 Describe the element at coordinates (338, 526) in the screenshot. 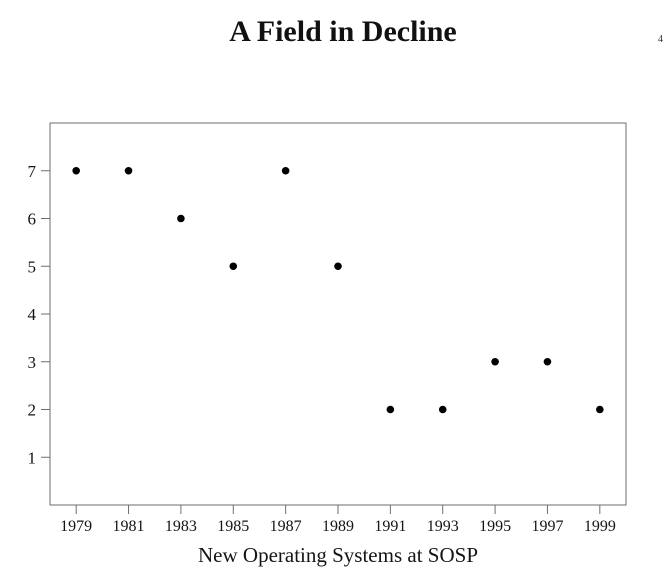

I see `x-tick-label: 1989` at that location.